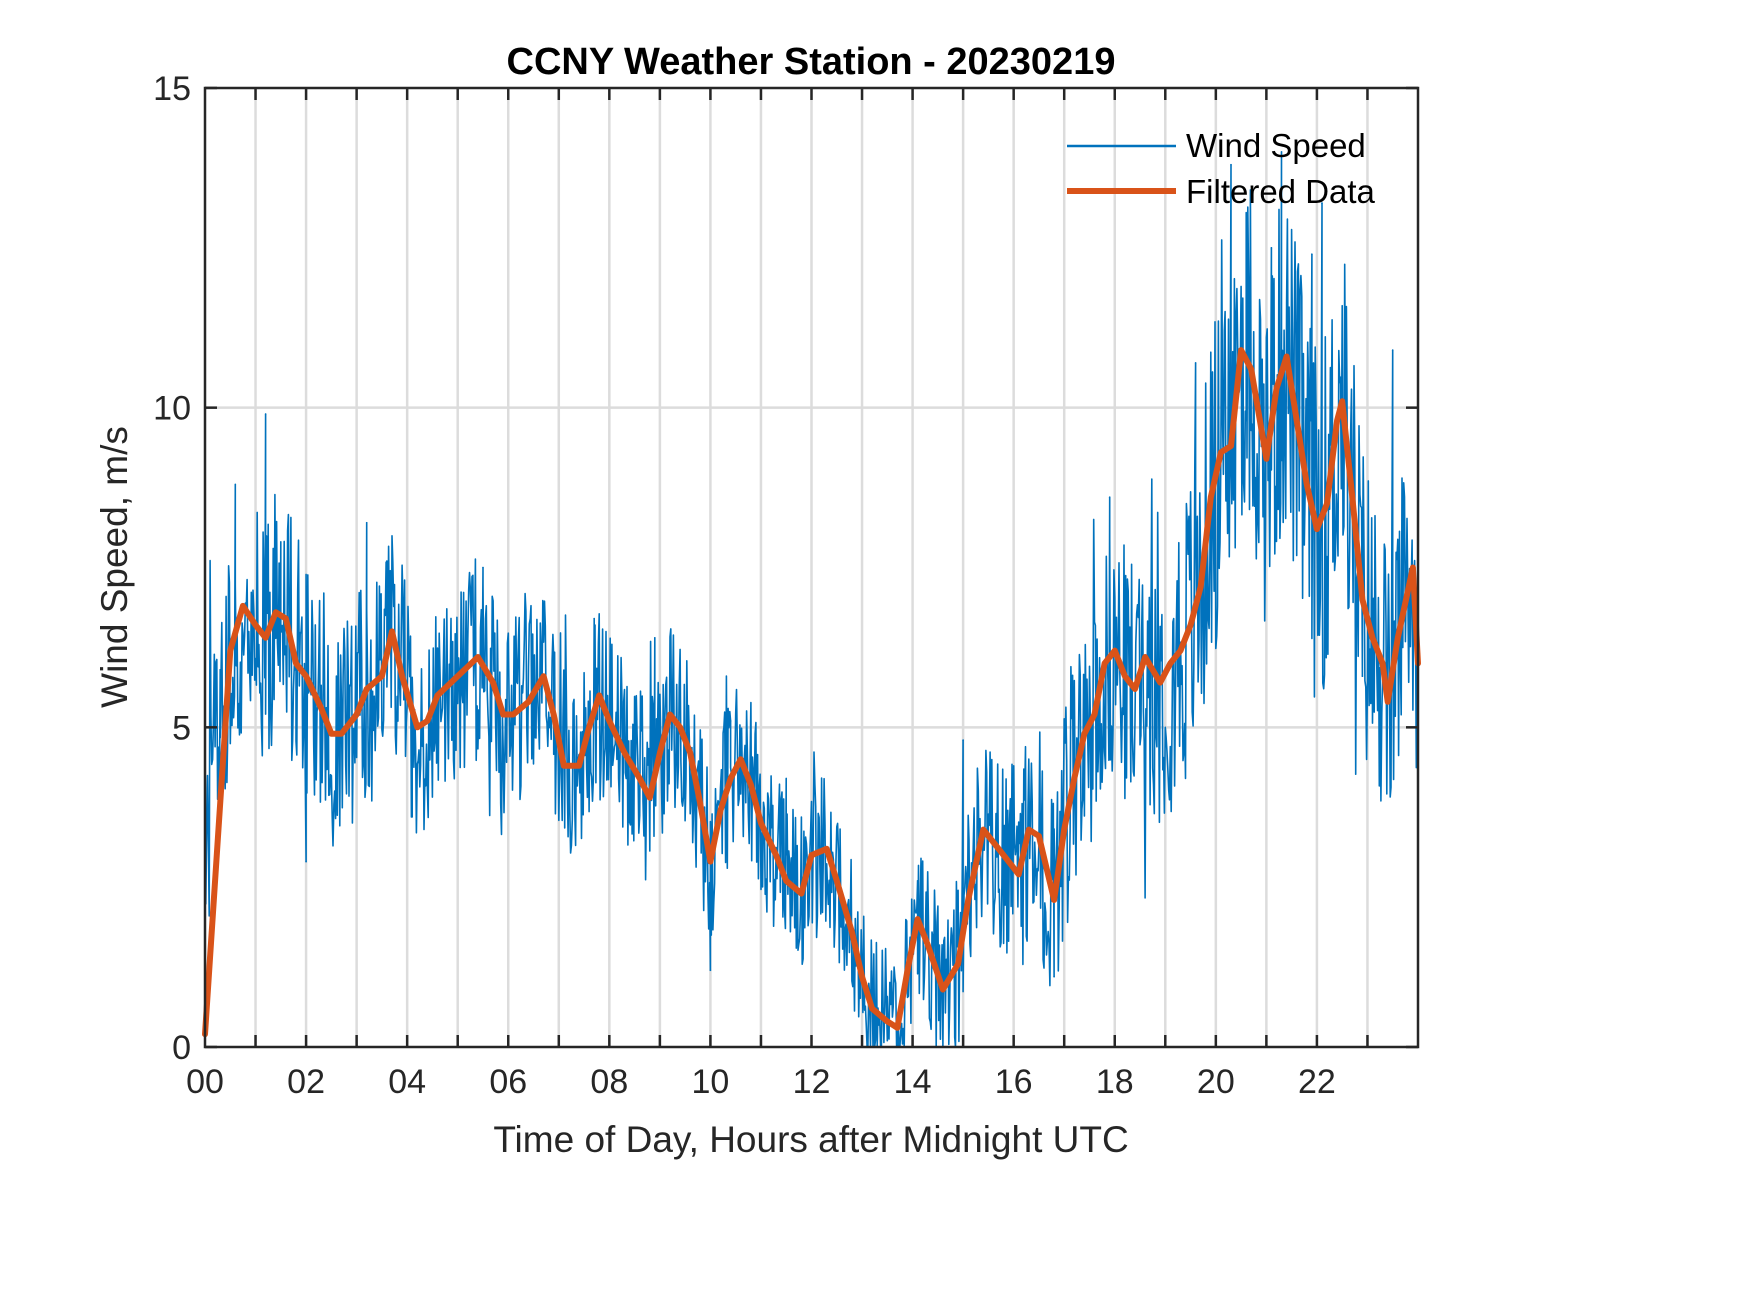 The image size is (1750, 1313). Describe the element at coordinates (172, 568) in the screenshot. I see `y-tick-labels: 0 5 10 15` at that location.